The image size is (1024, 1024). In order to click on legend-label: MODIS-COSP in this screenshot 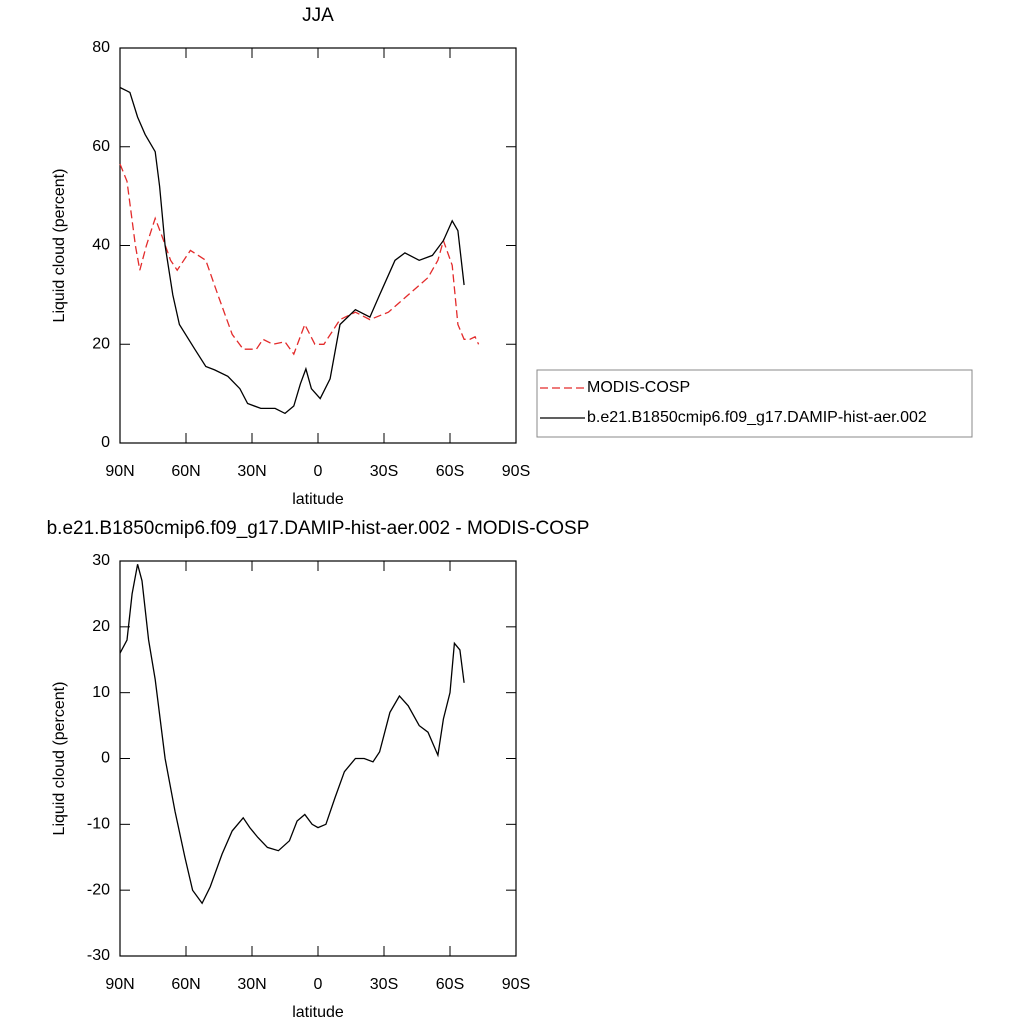, I will do `click(638, 387)`.